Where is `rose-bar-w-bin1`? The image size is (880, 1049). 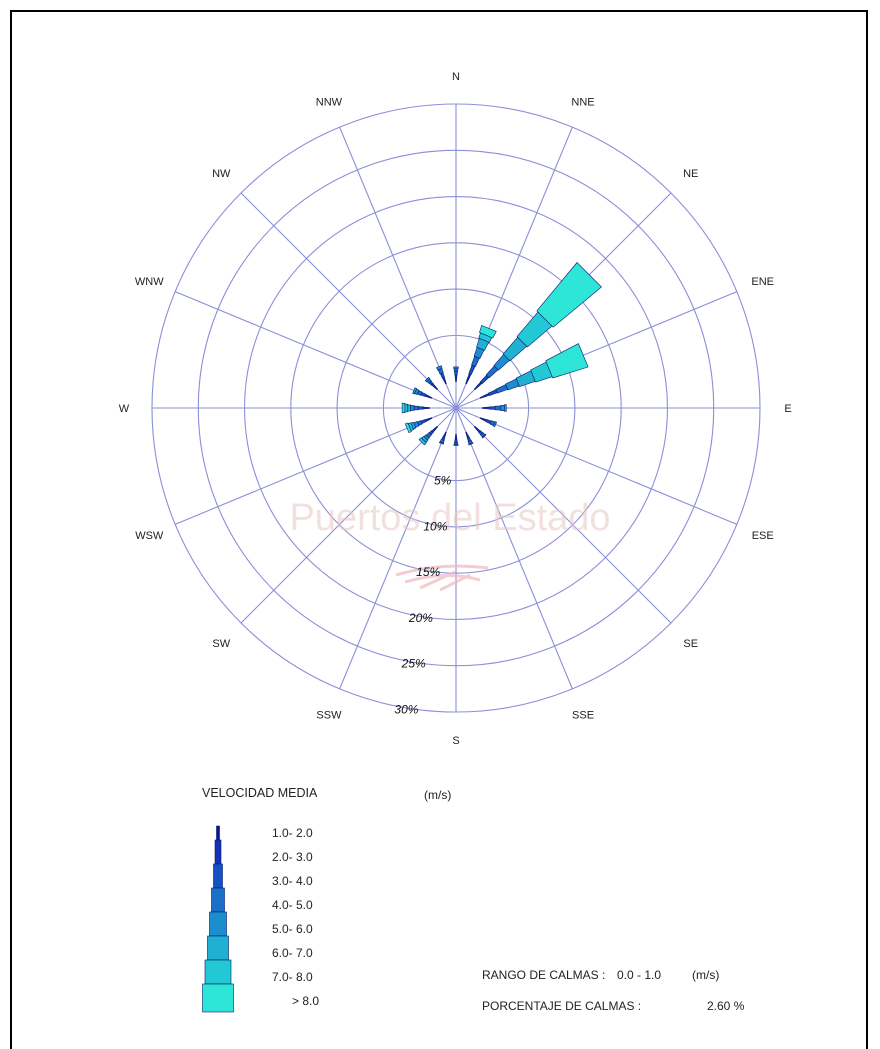
rose-bar-w-bin1 is located at coordinates (428, 408).